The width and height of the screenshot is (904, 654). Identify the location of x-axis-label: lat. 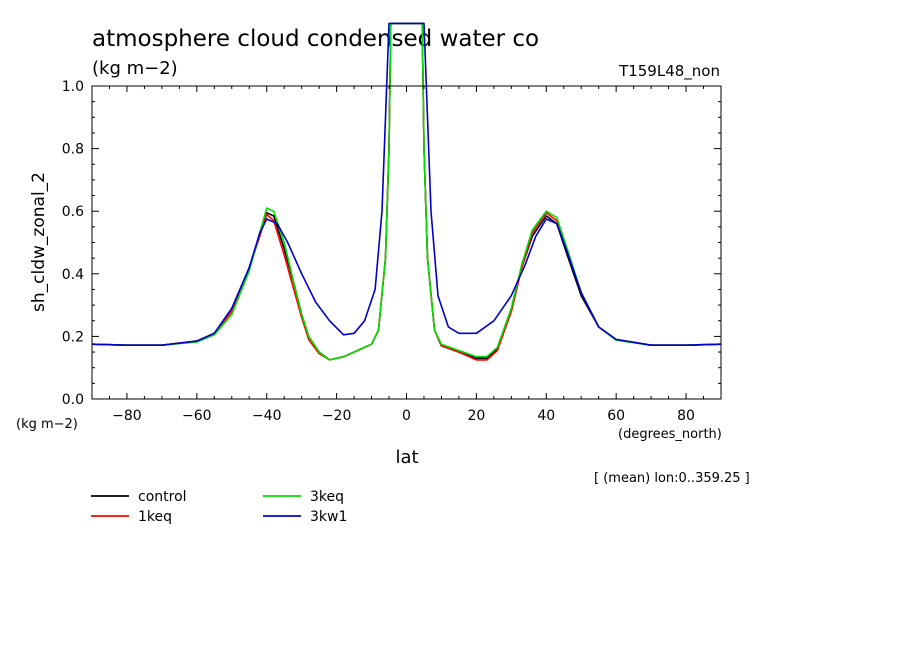
(406, 457).